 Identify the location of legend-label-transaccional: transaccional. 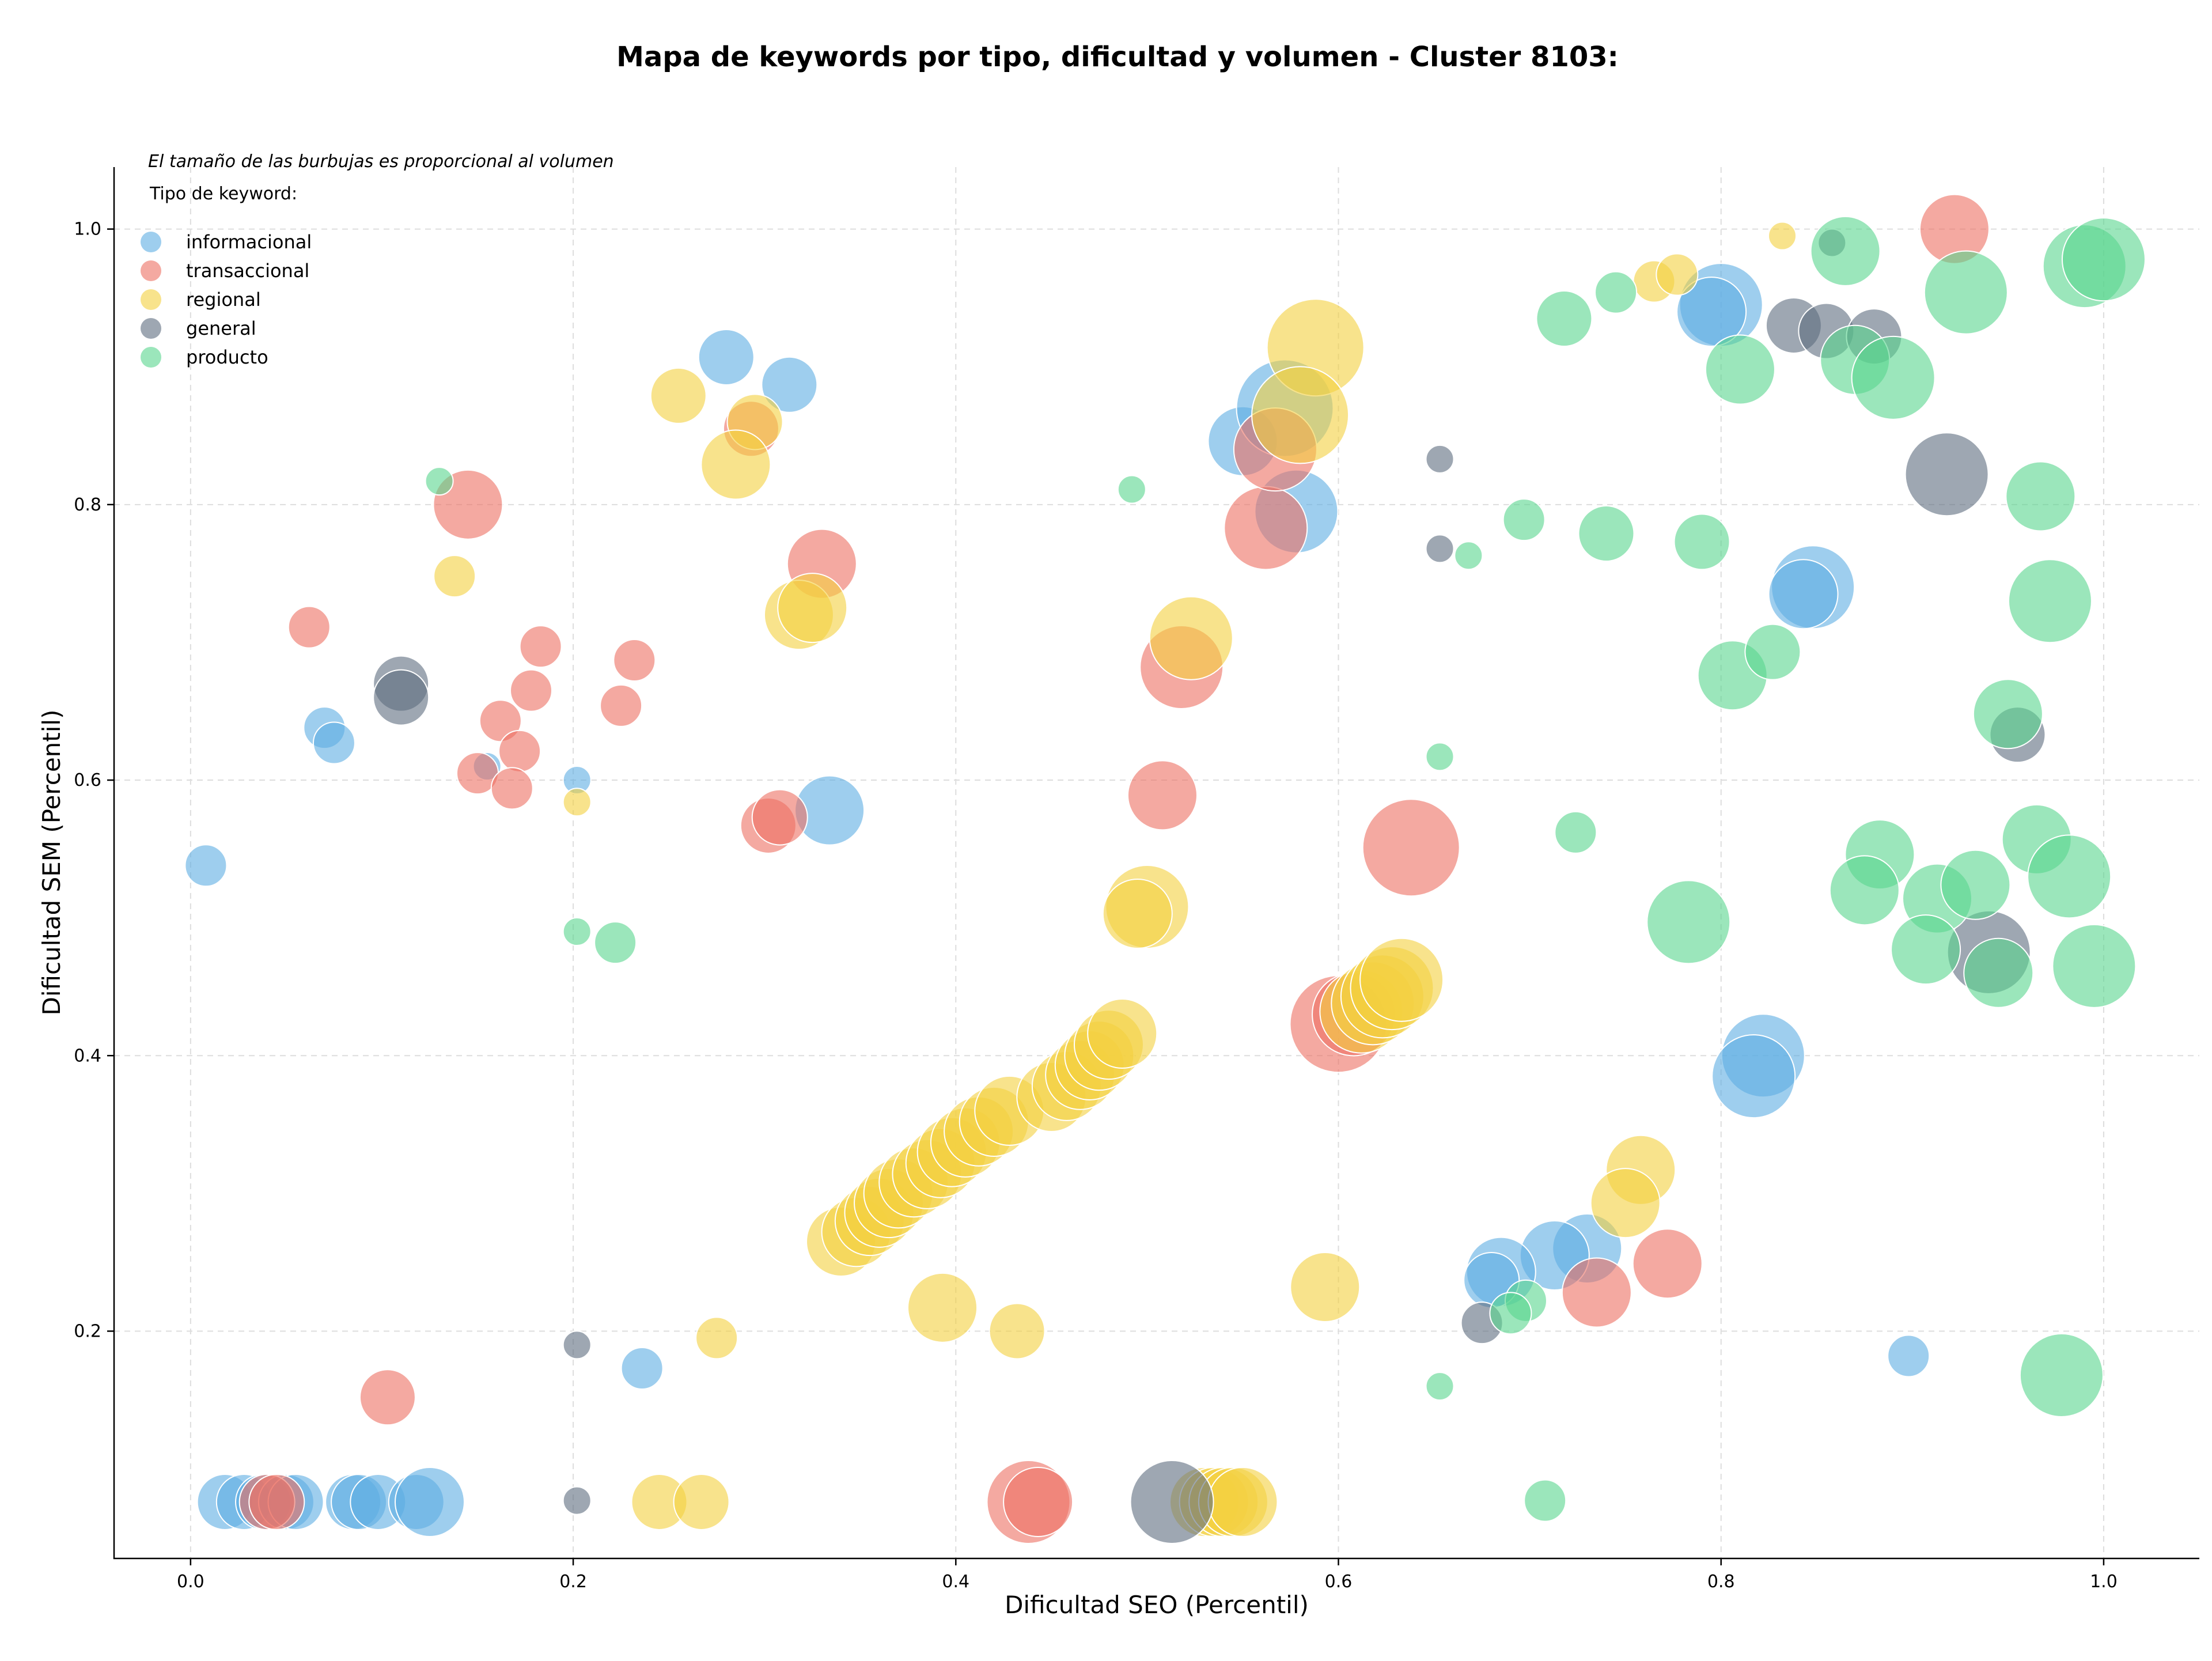
(247, 271).